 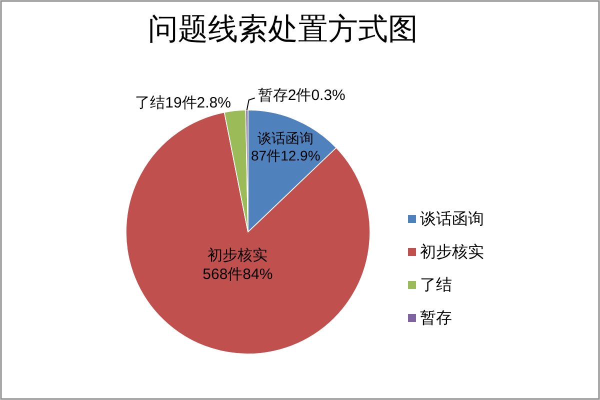 What do you see at coordinates (183, 103) in the screenshot?
I see `data-label: 了结19件2.8%` at bounding box center [183, 103].